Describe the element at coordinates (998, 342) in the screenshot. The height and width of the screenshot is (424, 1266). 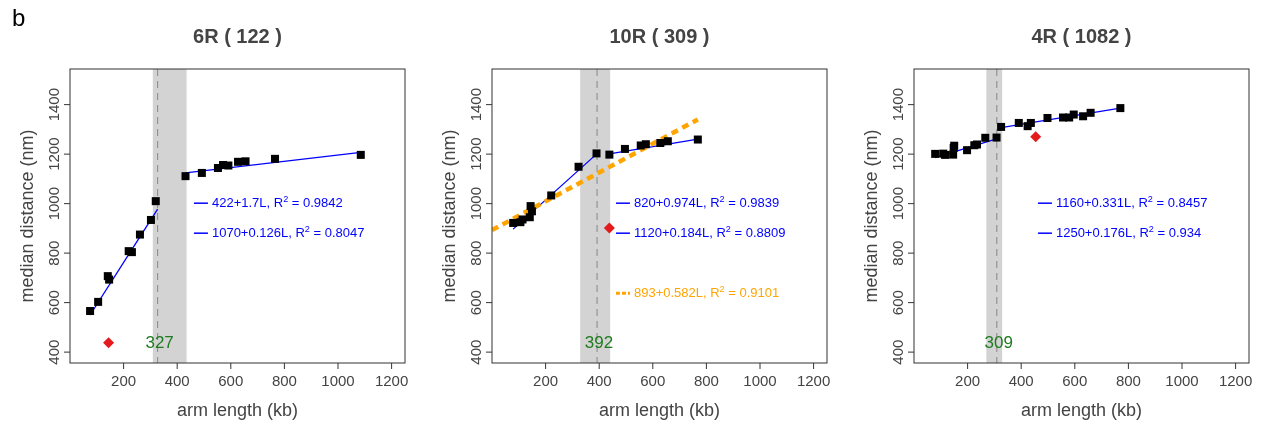
I see `ref-line-label: 309` at that location.